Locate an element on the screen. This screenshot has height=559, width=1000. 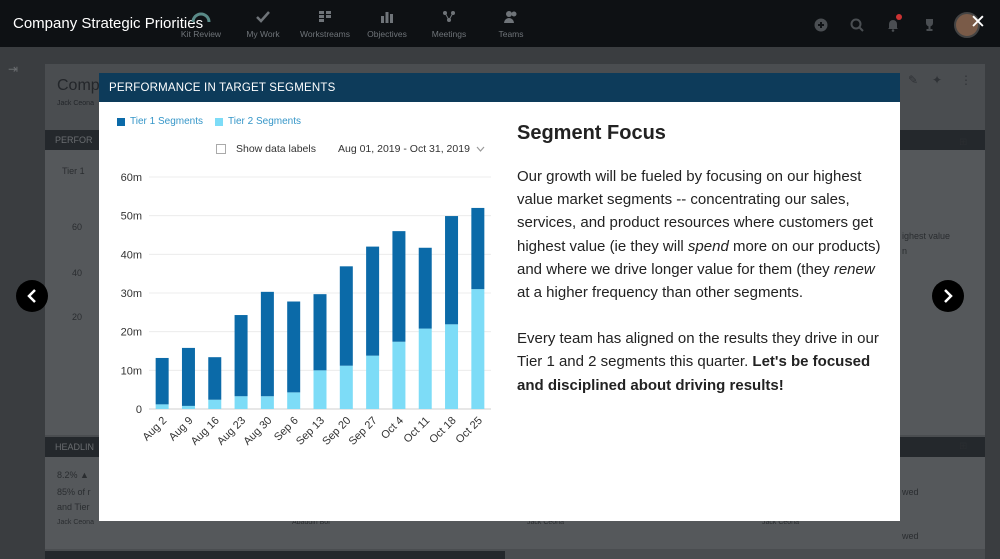
nav-my-work: My Work is located at coordinates (263, 23).